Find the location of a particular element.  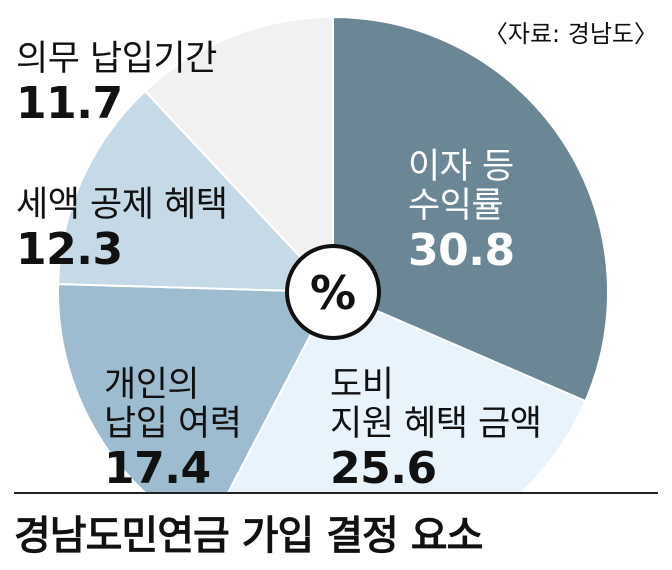

chart-title: 경남도민연금 가입 결정 요소 is located at coordinates (248, 536).